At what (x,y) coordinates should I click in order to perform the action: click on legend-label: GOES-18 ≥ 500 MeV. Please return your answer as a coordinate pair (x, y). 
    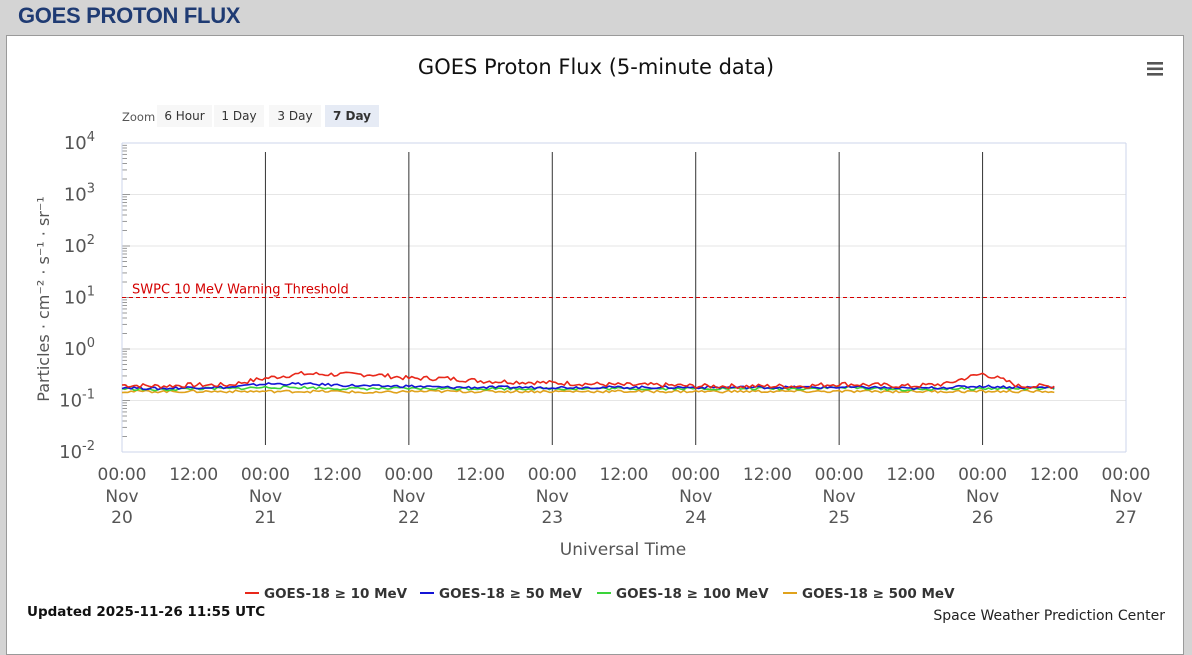
    Looking at the image, I should click on (878, 594).